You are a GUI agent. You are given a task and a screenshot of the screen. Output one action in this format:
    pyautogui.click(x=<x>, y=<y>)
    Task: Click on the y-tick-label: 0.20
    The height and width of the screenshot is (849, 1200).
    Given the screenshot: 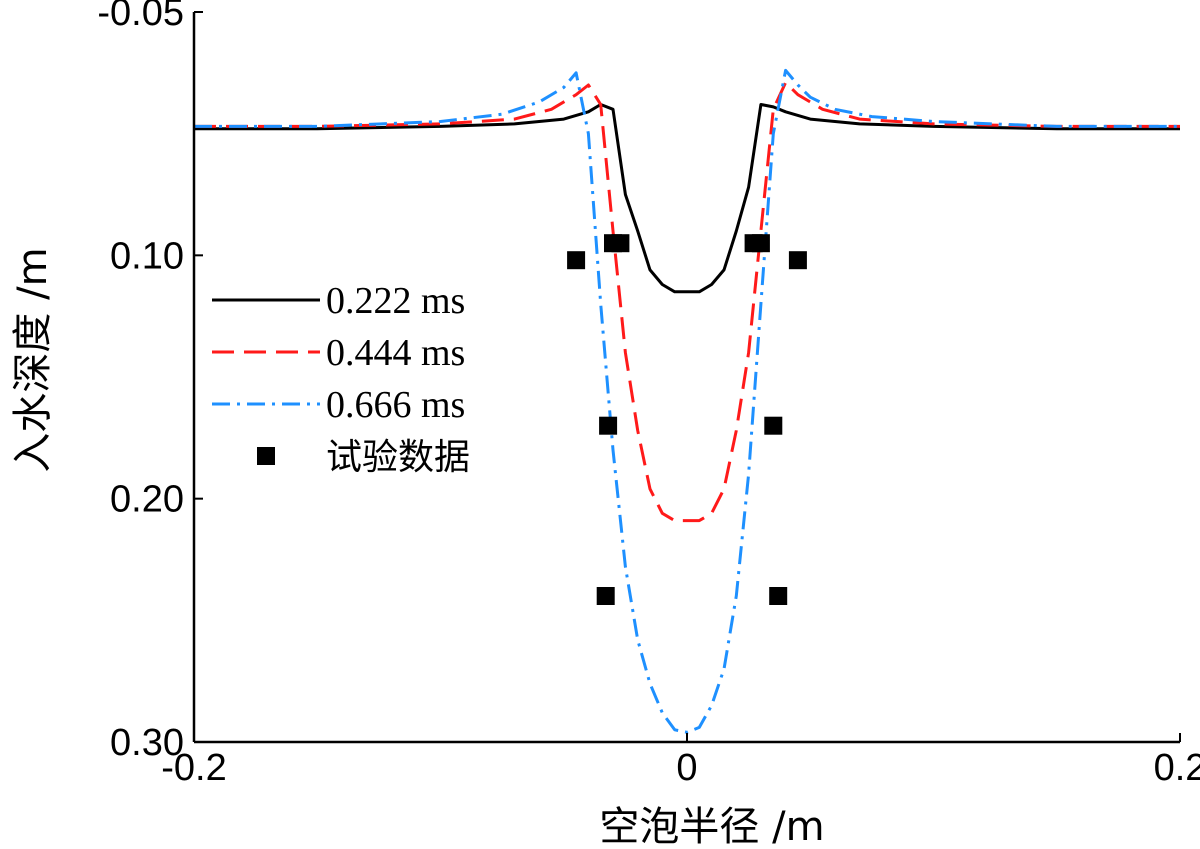 What is the action you would take?
    pyautogui.click(x=147, y=500)
    